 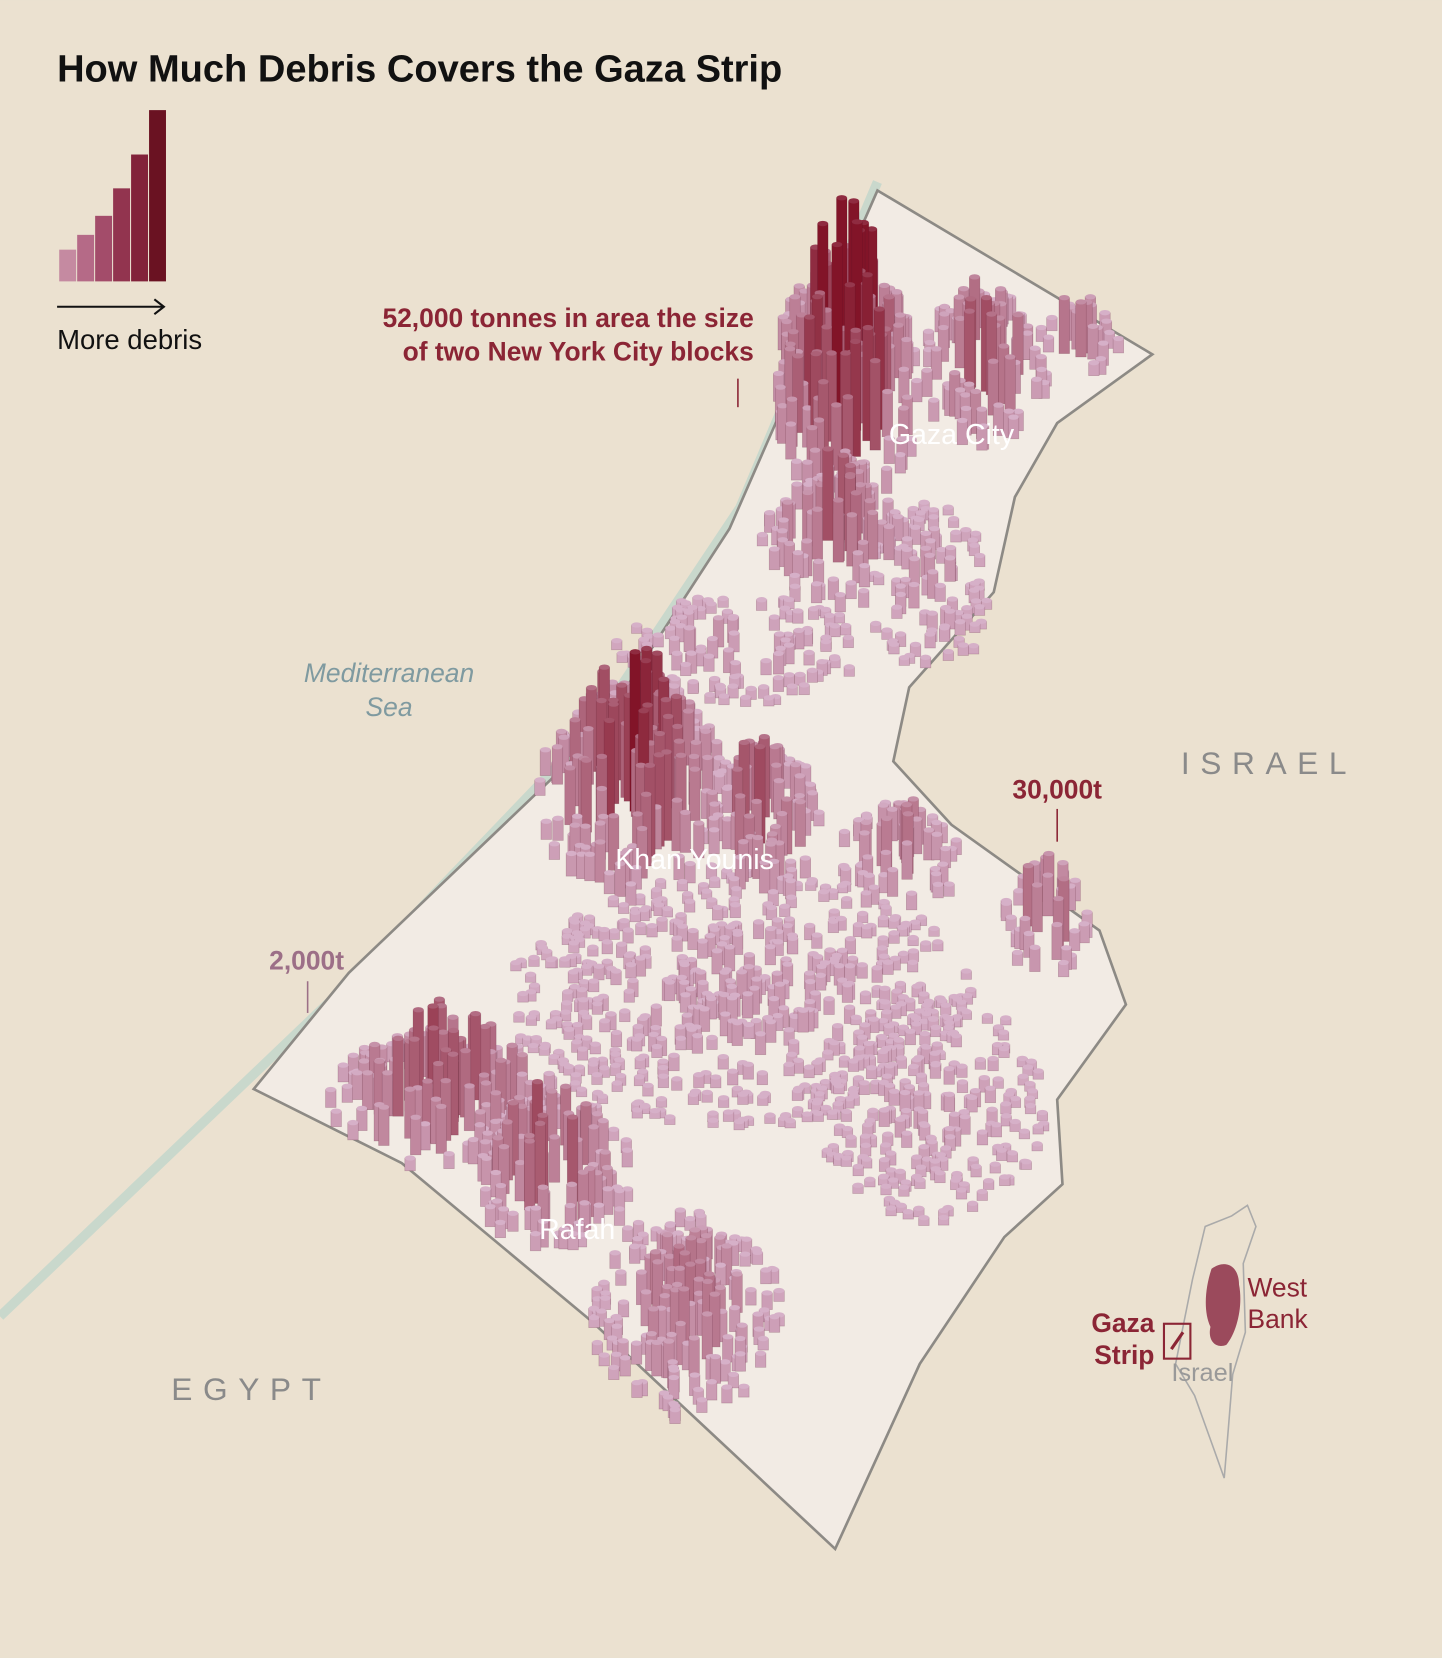 I want to click on callout: 52,000 tonnes in area the size, so click(x=567, y=318).